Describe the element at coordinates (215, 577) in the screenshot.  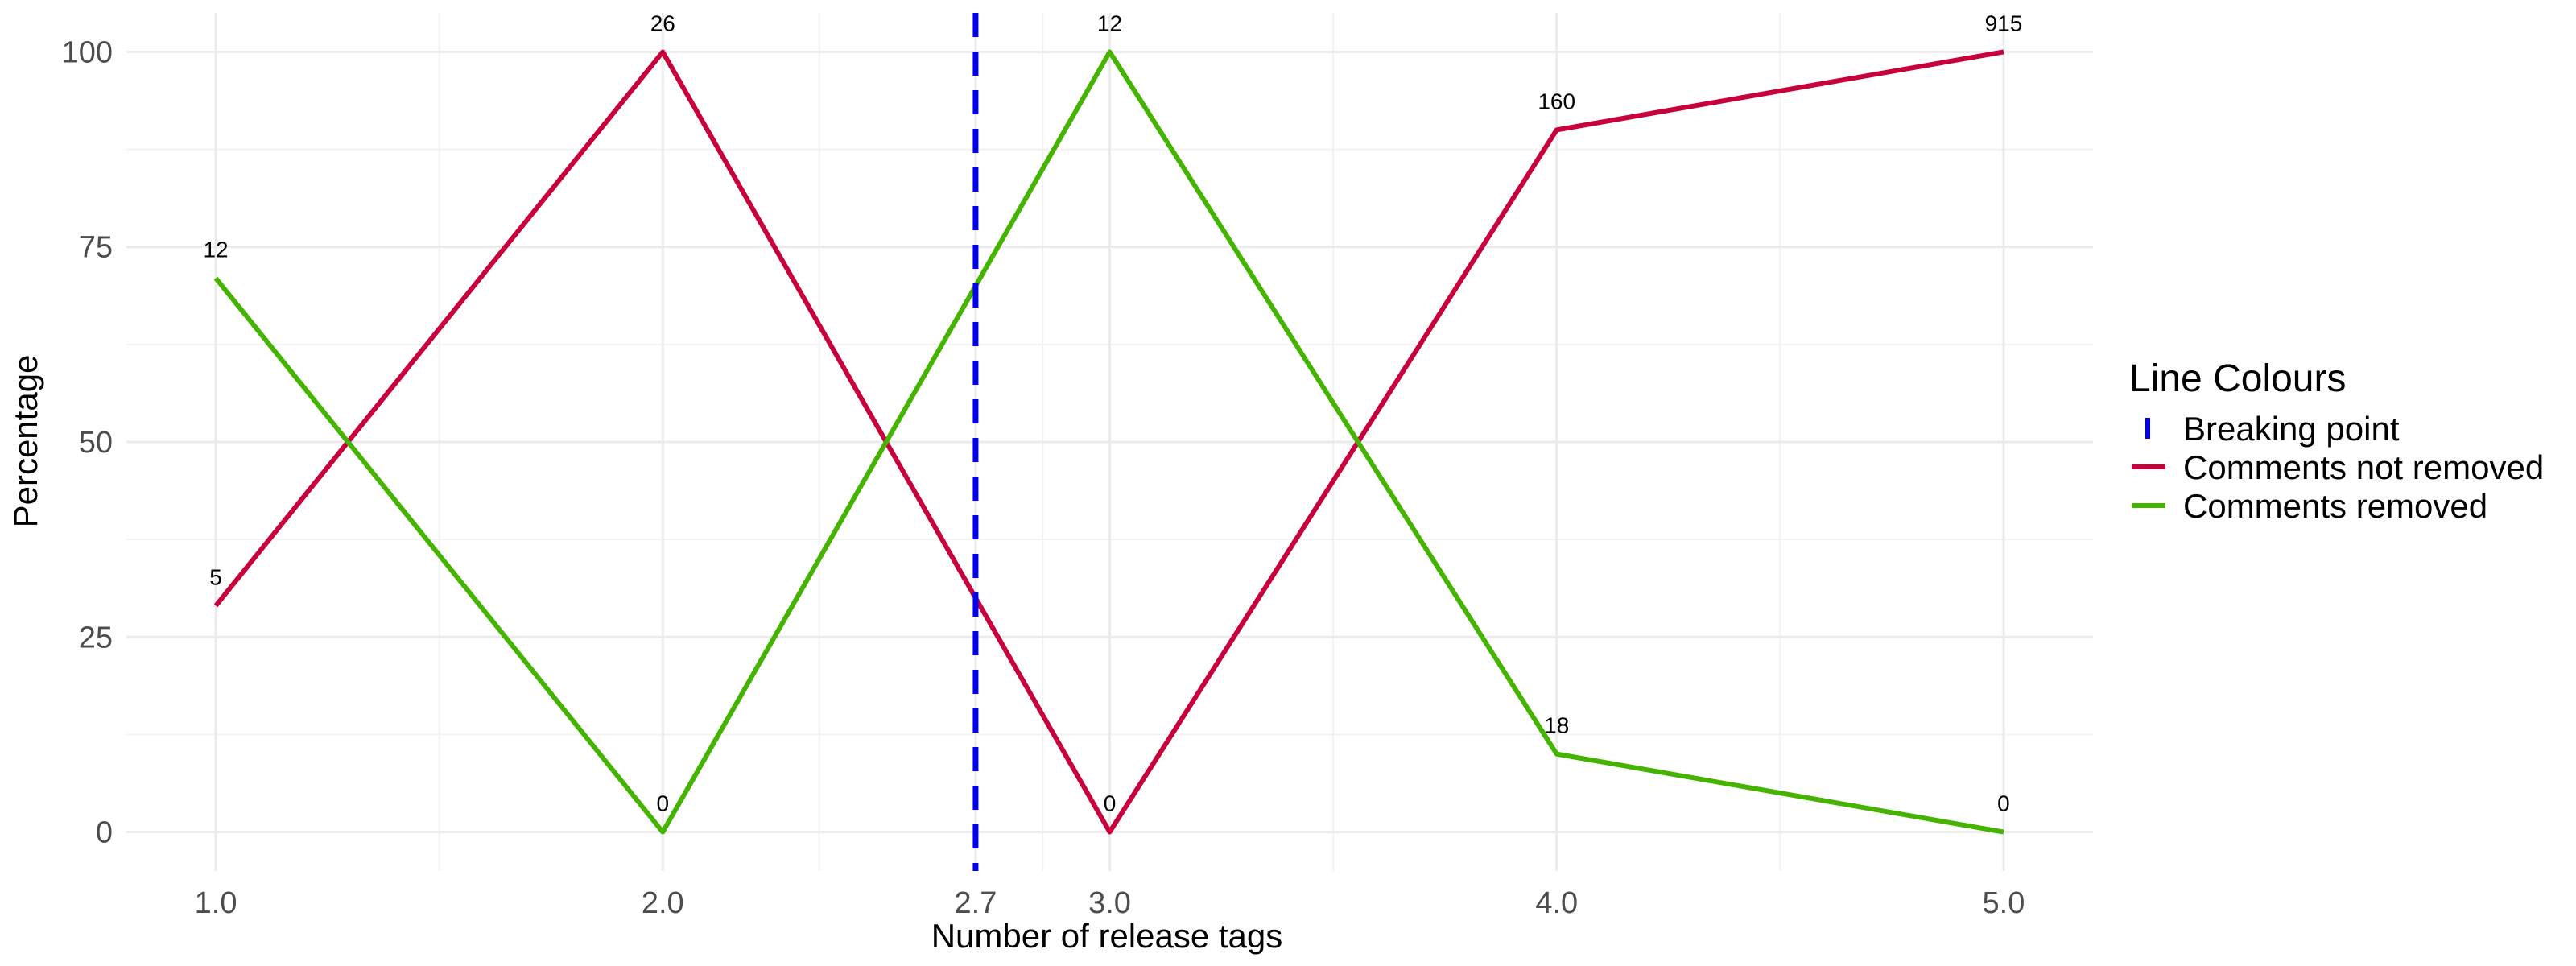
I see `data-label: 5` at that location.